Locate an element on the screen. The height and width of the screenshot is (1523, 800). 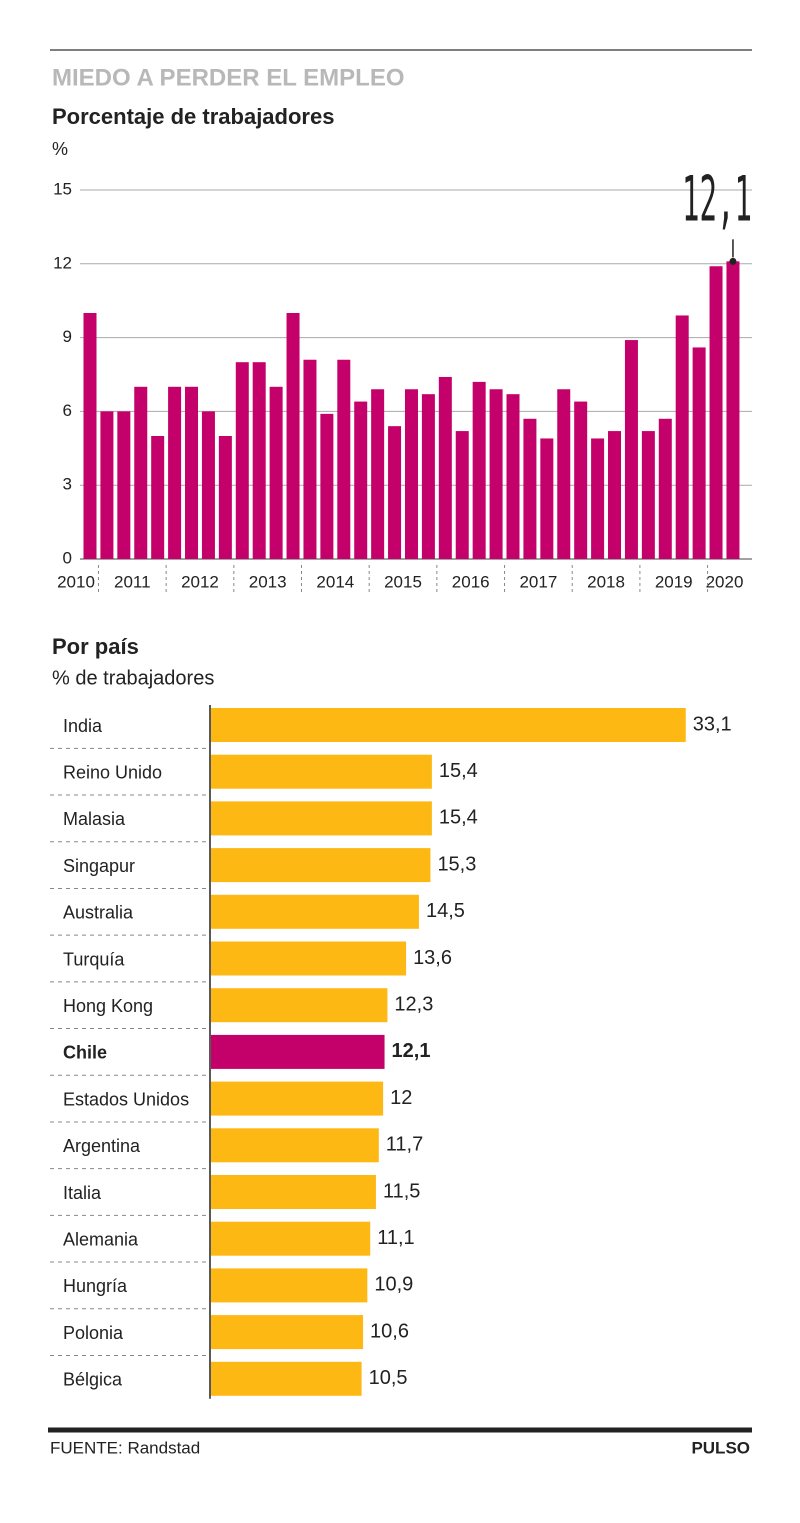
value-label: 14,5 is located at coordinates (445, 911).